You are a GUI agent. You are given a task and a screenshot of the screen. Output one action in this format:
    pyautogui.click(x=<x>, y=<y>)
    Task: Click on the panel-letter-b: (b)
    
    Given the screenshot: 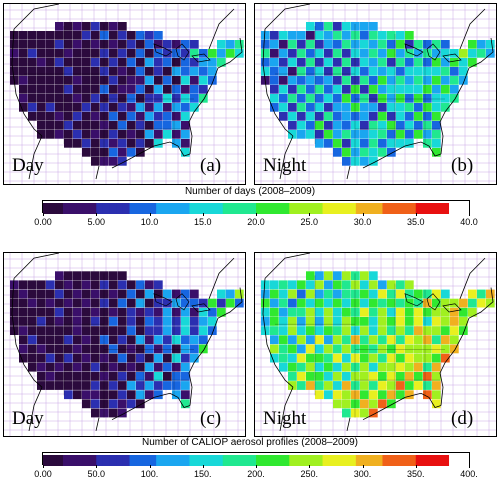 What is the action you would take?
    pyautogui.click(x=462, y=165)
    